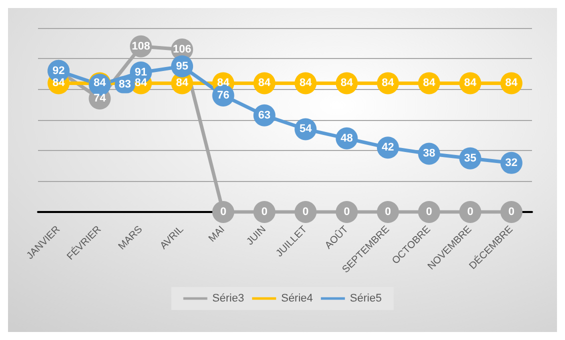 The height and width of the screenshot is (340, 565). What do you see at coordinates (182, 66) in the screenshot?
I see `data-label: 95` at bounding box center [182, 66].